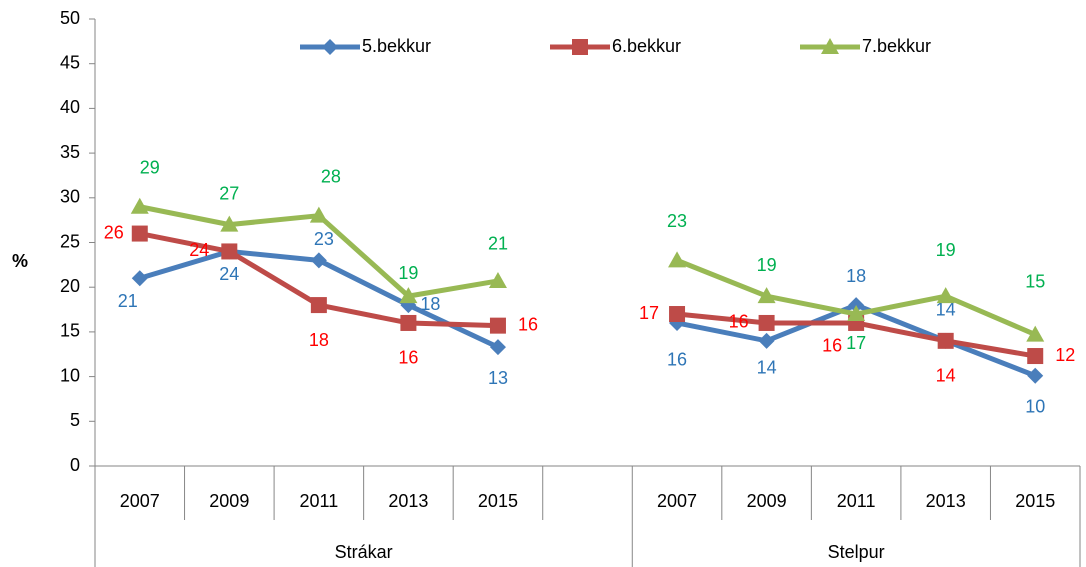 This screenshot has width=1086, height=567. What do you see at coordinates (70, 375) in the screenshot?
I see `y-tick-label: 10` at bounding box center [70, 375].